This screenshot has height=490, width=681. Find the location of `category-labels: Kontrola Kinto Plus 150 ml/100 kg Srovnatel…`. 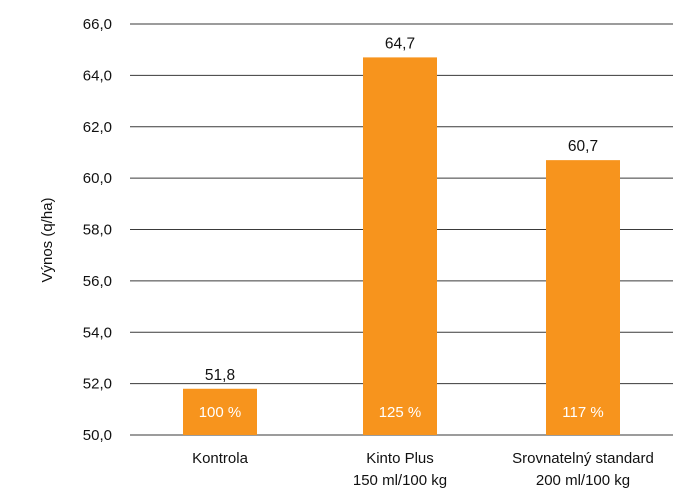

category-labels: Kontrola Kinto Plus 150 ml/100 kg Srovnatel… is located at coordinates (423, 469).